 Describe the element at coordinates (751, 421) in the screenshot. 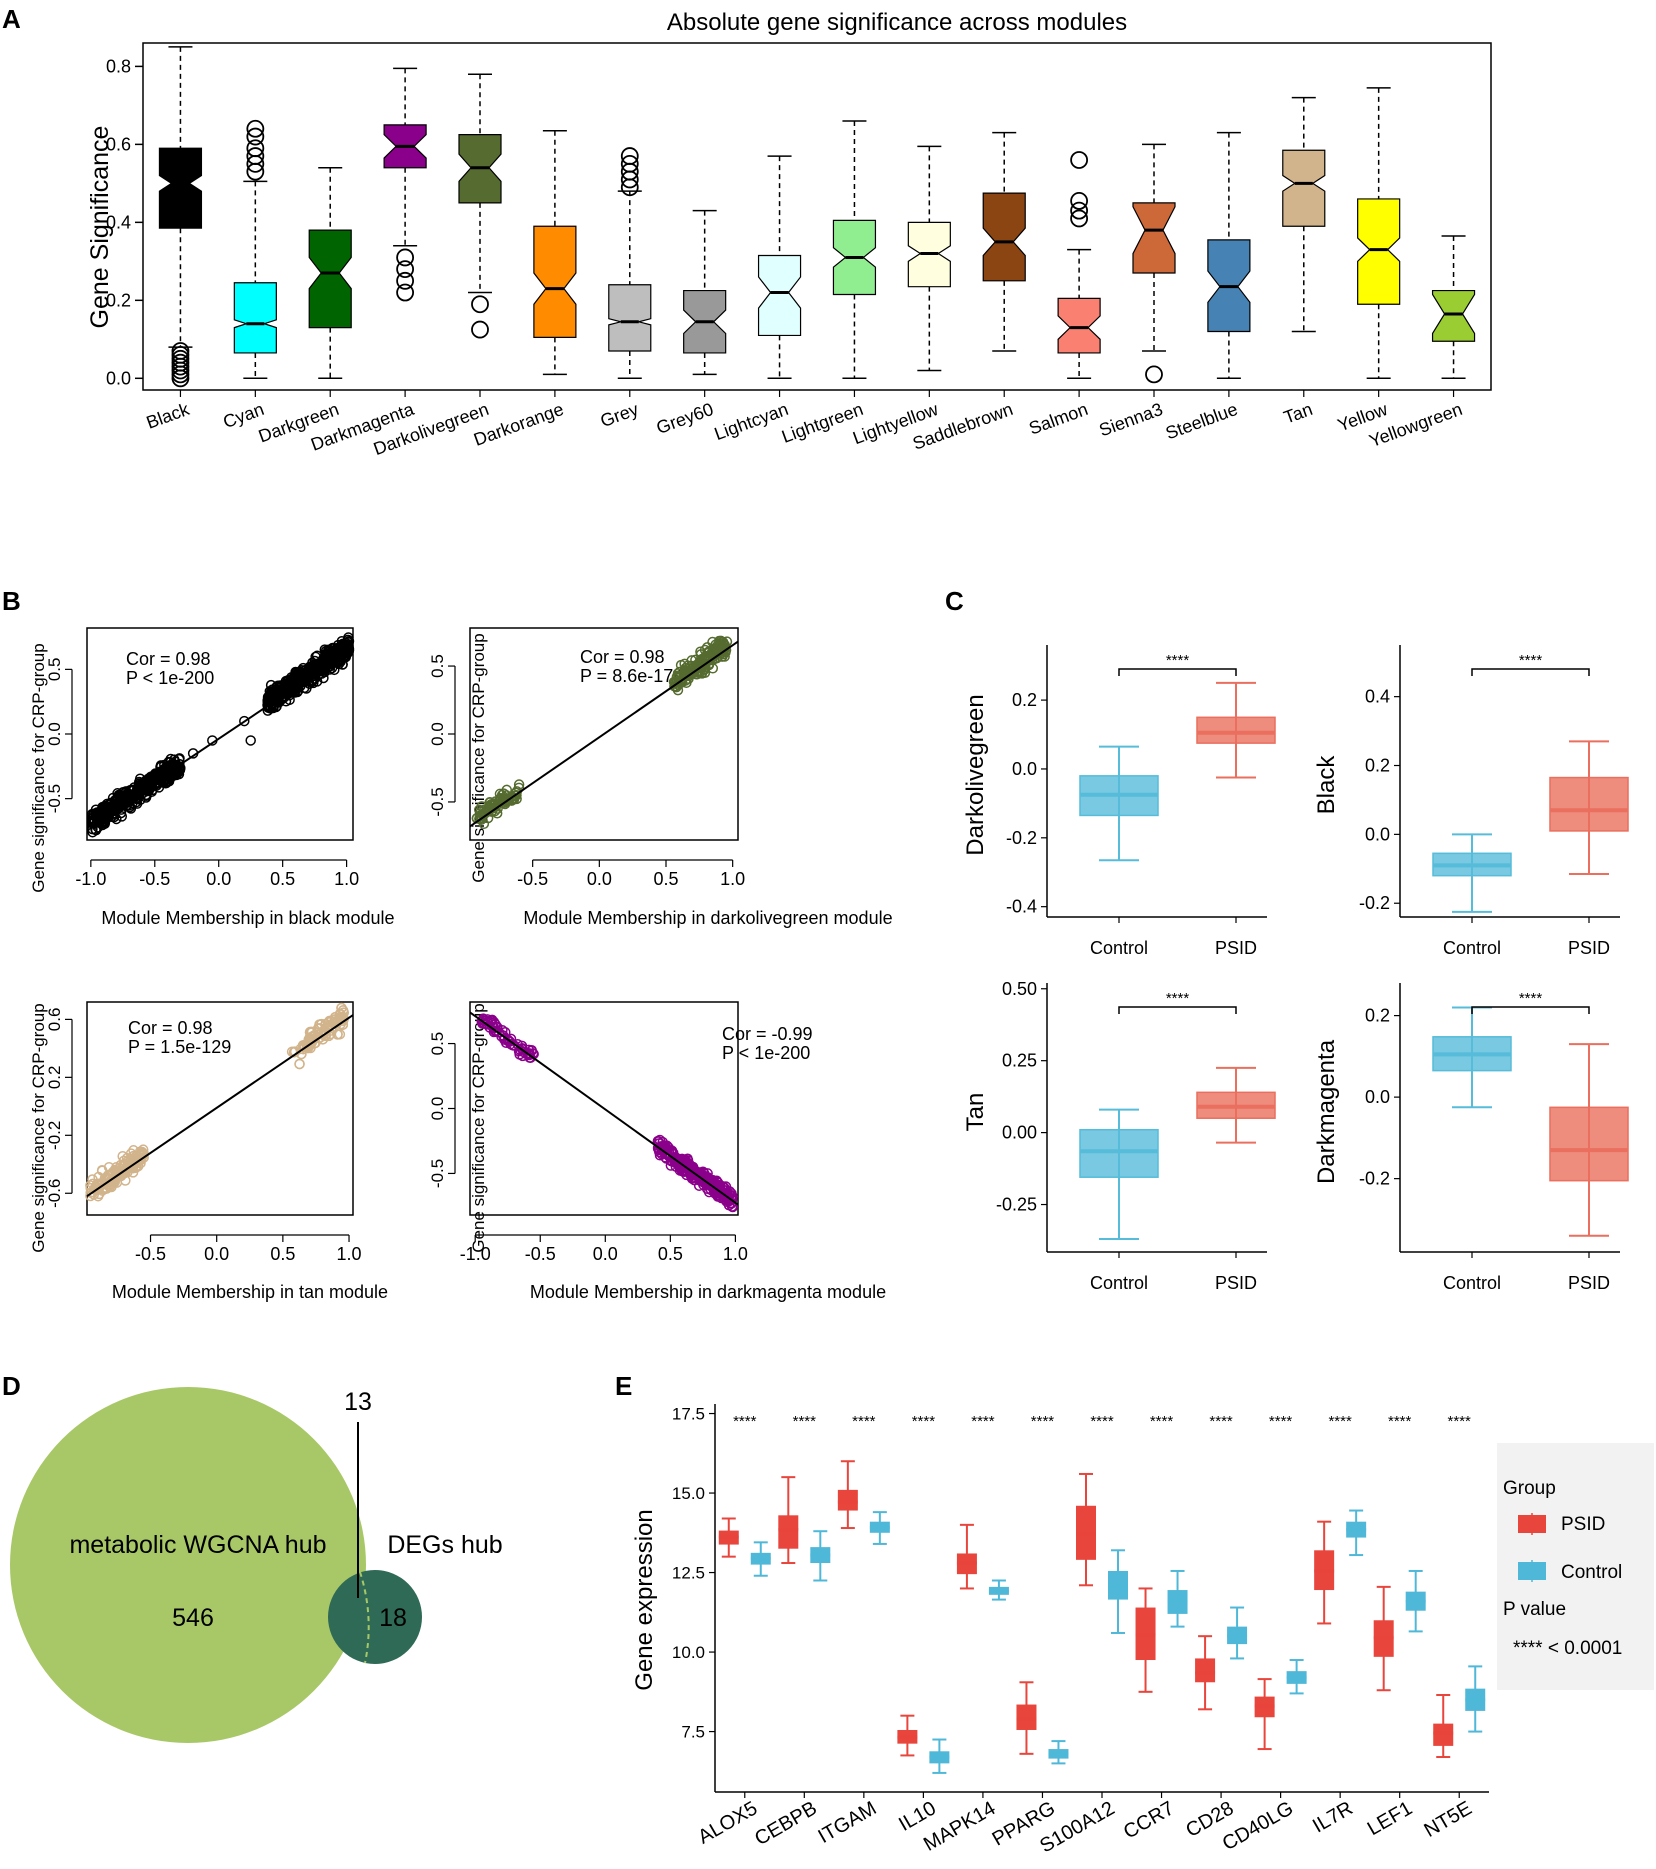

I see `panel-a-xtick-label: Lightcyan` at that location.